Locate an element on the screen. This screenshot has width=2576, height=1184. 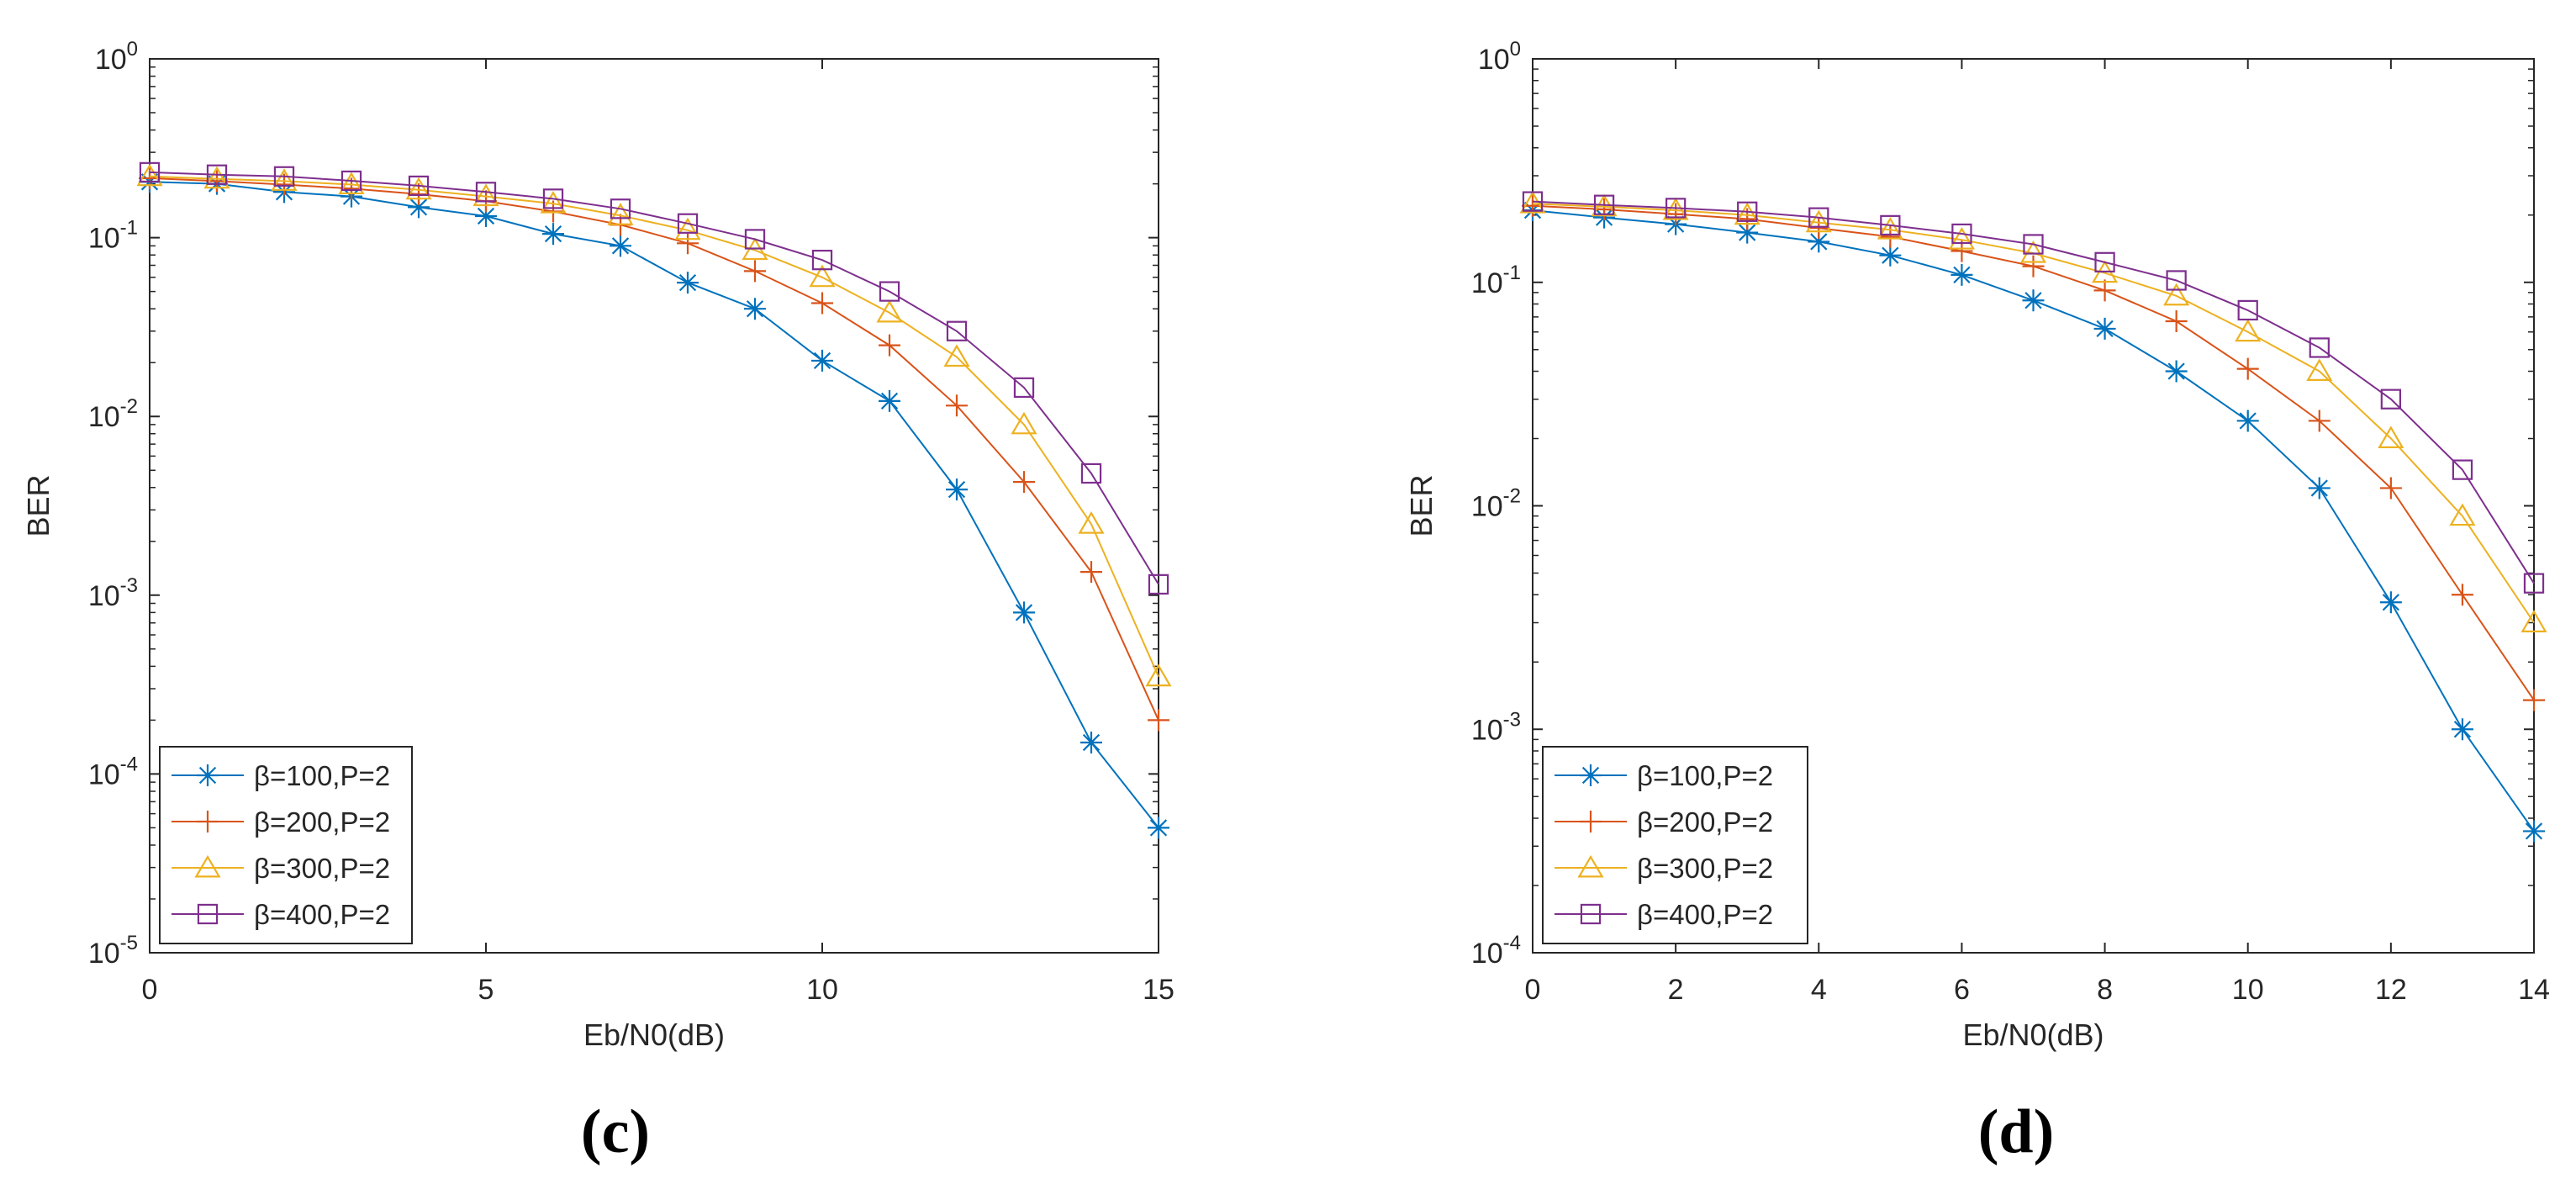
legend: β=100,P=2 β=200,P=2 β=300,P=2 β=400,P=2 is located at coordinates (1675, 845).